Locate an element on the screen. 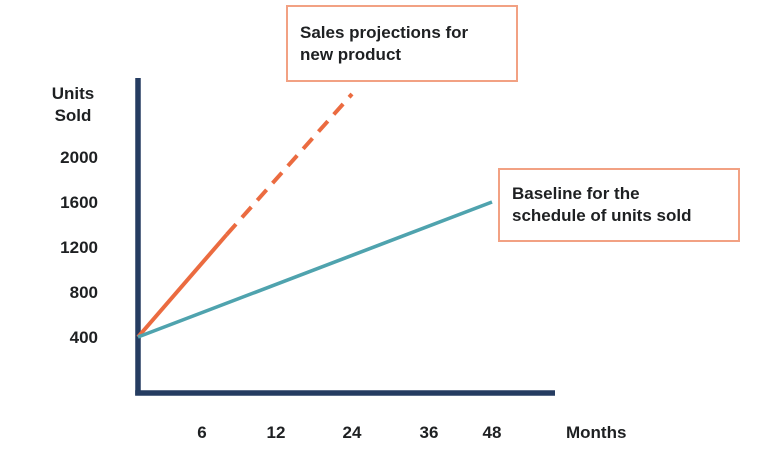 The image size is (768, 452). y-tick-2000: 2000 is located at coordinates (79, 157).